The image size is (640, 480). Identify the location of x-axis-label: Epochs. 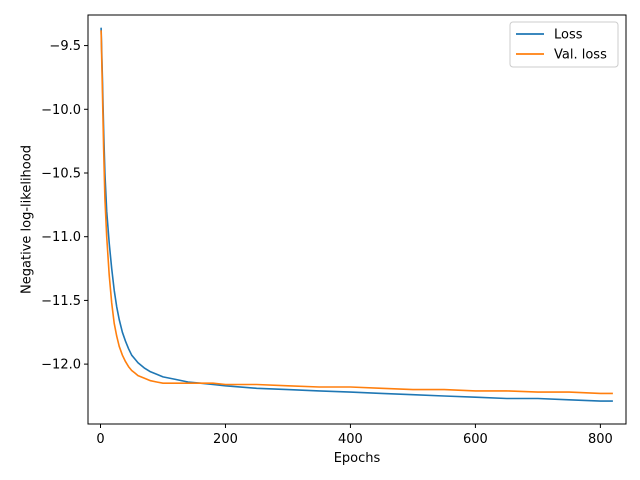
(357, 458).